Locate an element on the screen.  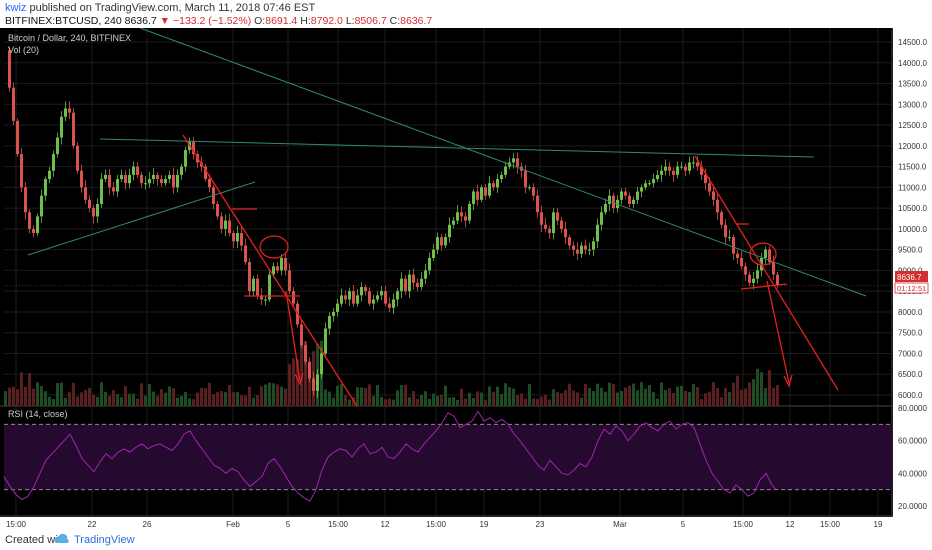
author-link: kwiz is located at coordinates (16, 8).